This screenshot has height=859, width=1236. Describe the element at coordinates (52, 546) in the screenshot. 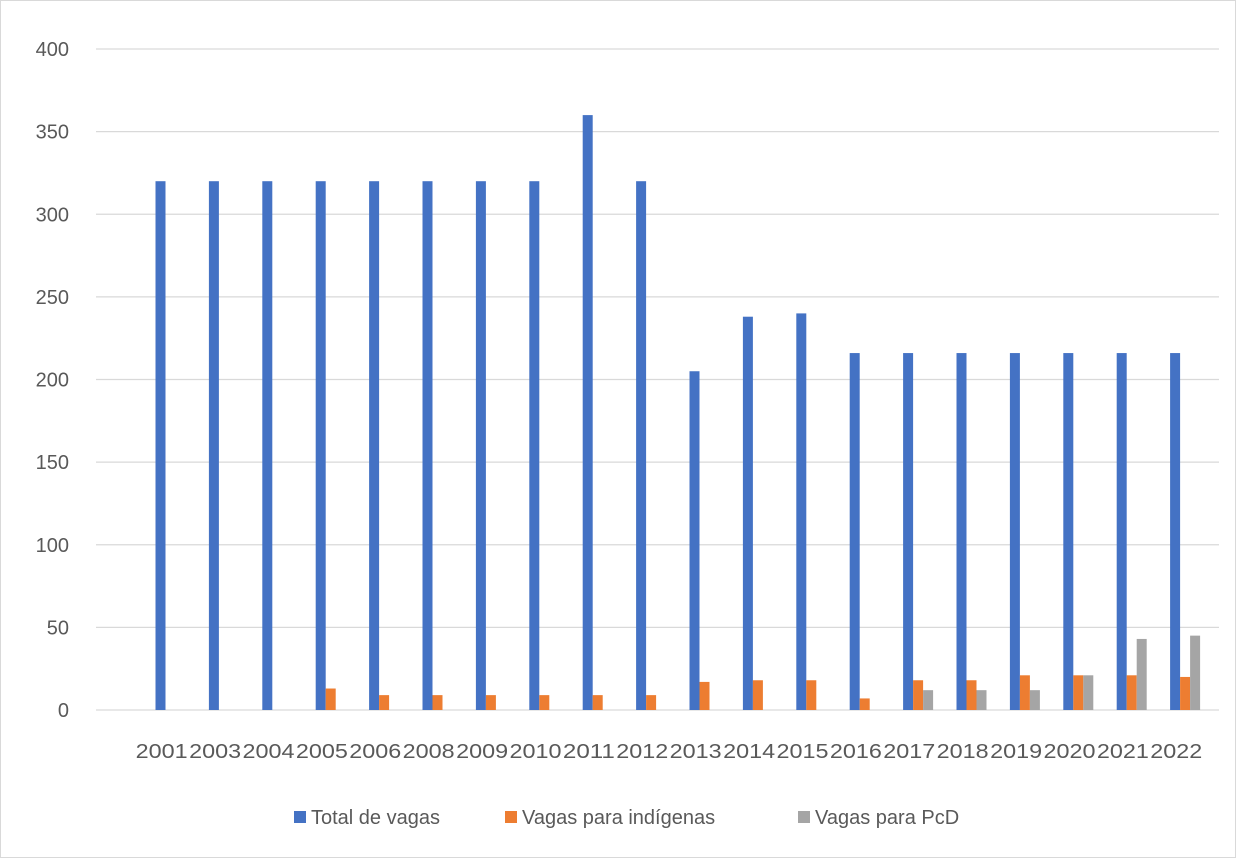

I see `y-tick-label: 100` at that location.